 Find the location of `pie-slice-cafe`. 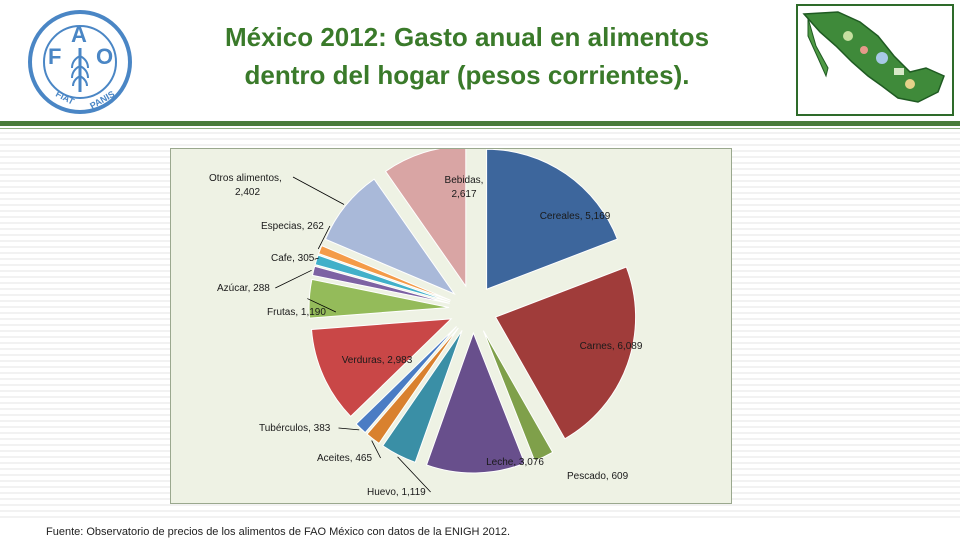

pie-slice-cafe is located at coordinates (382, 278).